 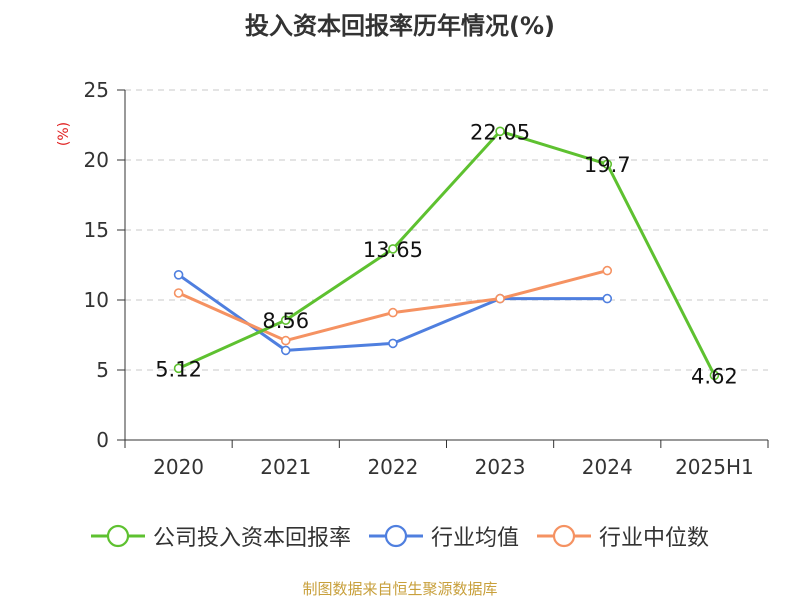 What do you see at coordinates (285, 467) in the screenshot?
I see `x-tick-label: 2021` at bounding box center [285, 467].